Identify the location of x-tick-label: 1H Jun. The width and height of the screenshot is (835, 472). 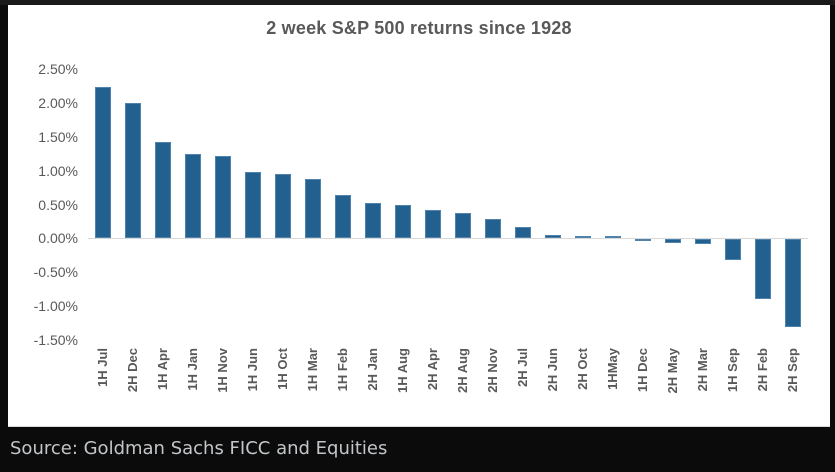
(252, 370).